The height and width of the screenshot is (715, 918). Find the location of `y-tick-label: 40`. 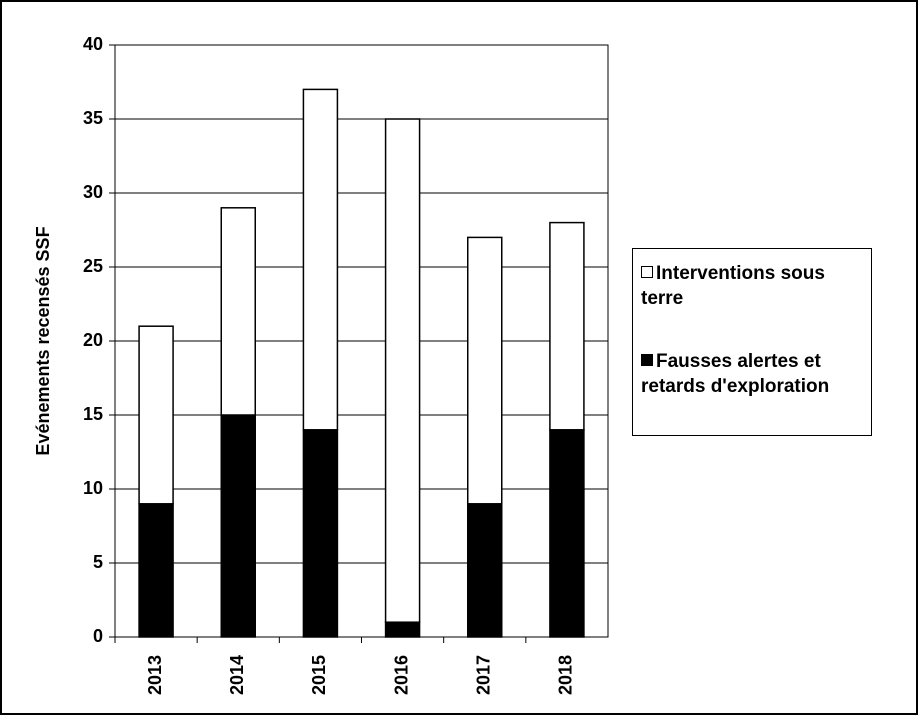

y-tick-label: 40 is located at coordinates (93, 44).